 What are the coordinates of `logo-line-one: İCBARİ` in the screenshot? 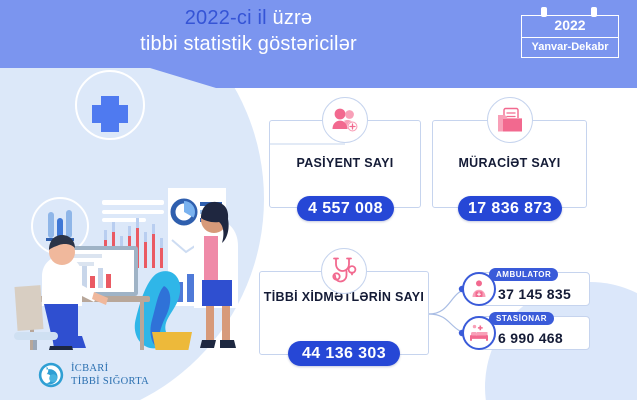 It's located at (90, 368).